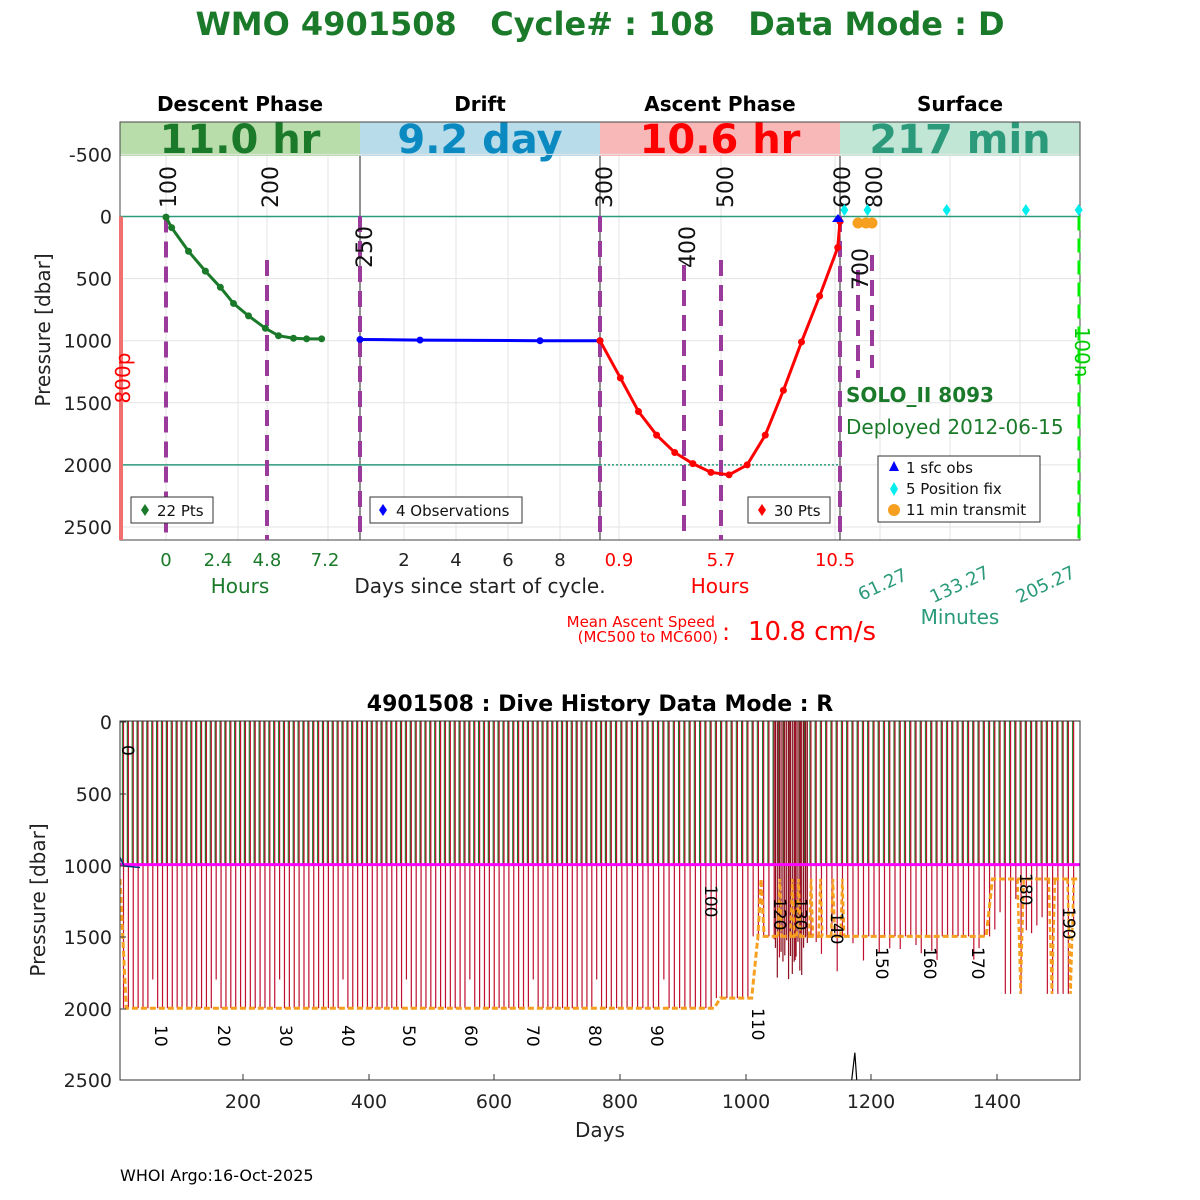 The height and width of the screenshot is (1200, 1200). I want to click on x-tick-label: 400, so click(369, 1102).